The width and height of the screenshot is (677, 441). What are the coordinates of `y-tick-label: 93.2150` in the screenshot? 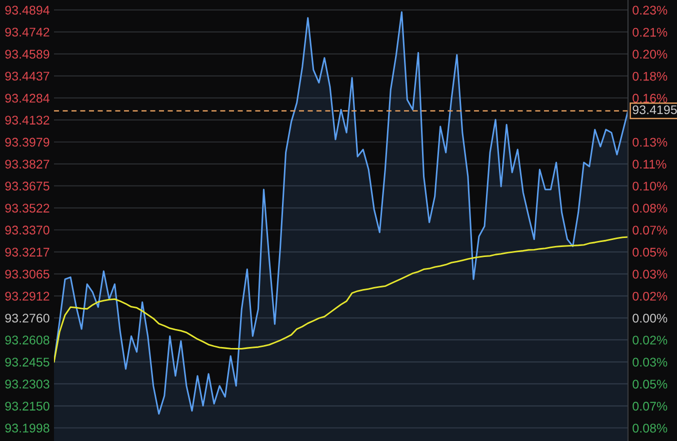 It's located at (27, 406).